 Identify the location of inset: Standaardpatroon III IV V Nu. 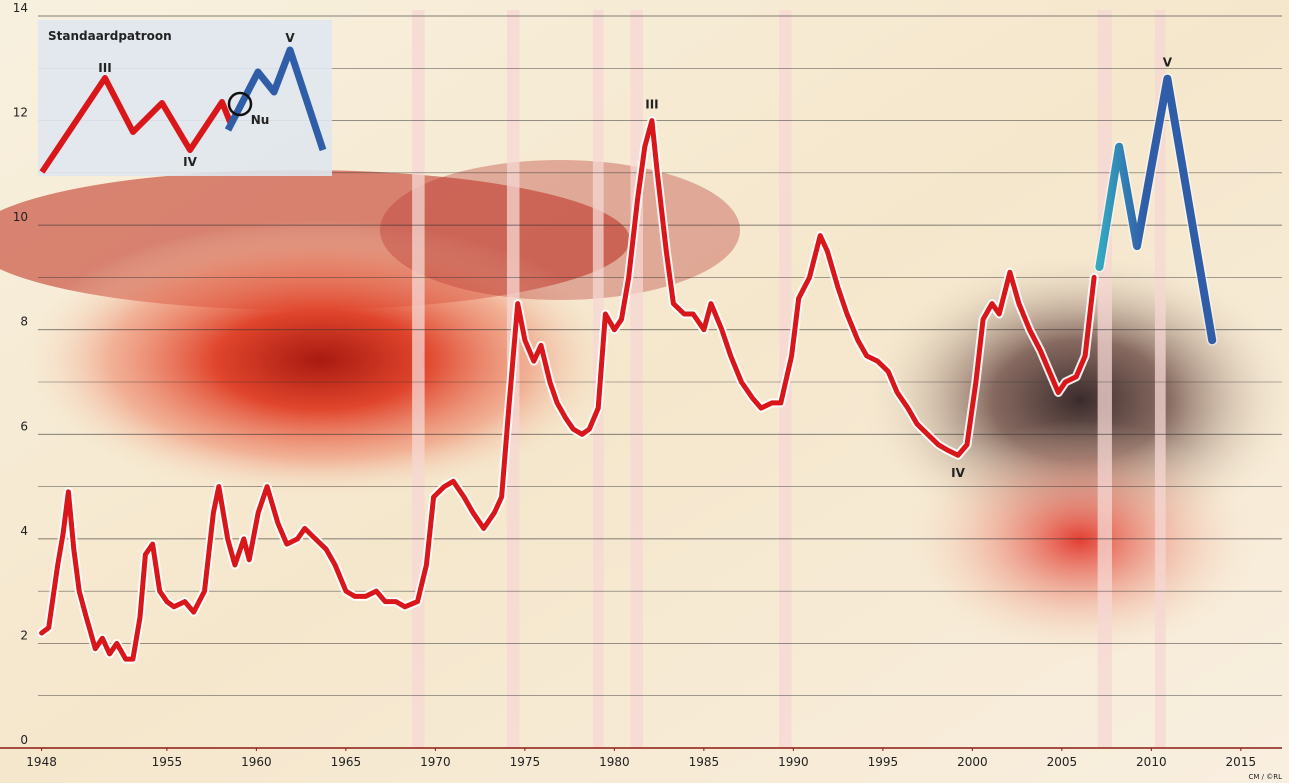
(185, 98).